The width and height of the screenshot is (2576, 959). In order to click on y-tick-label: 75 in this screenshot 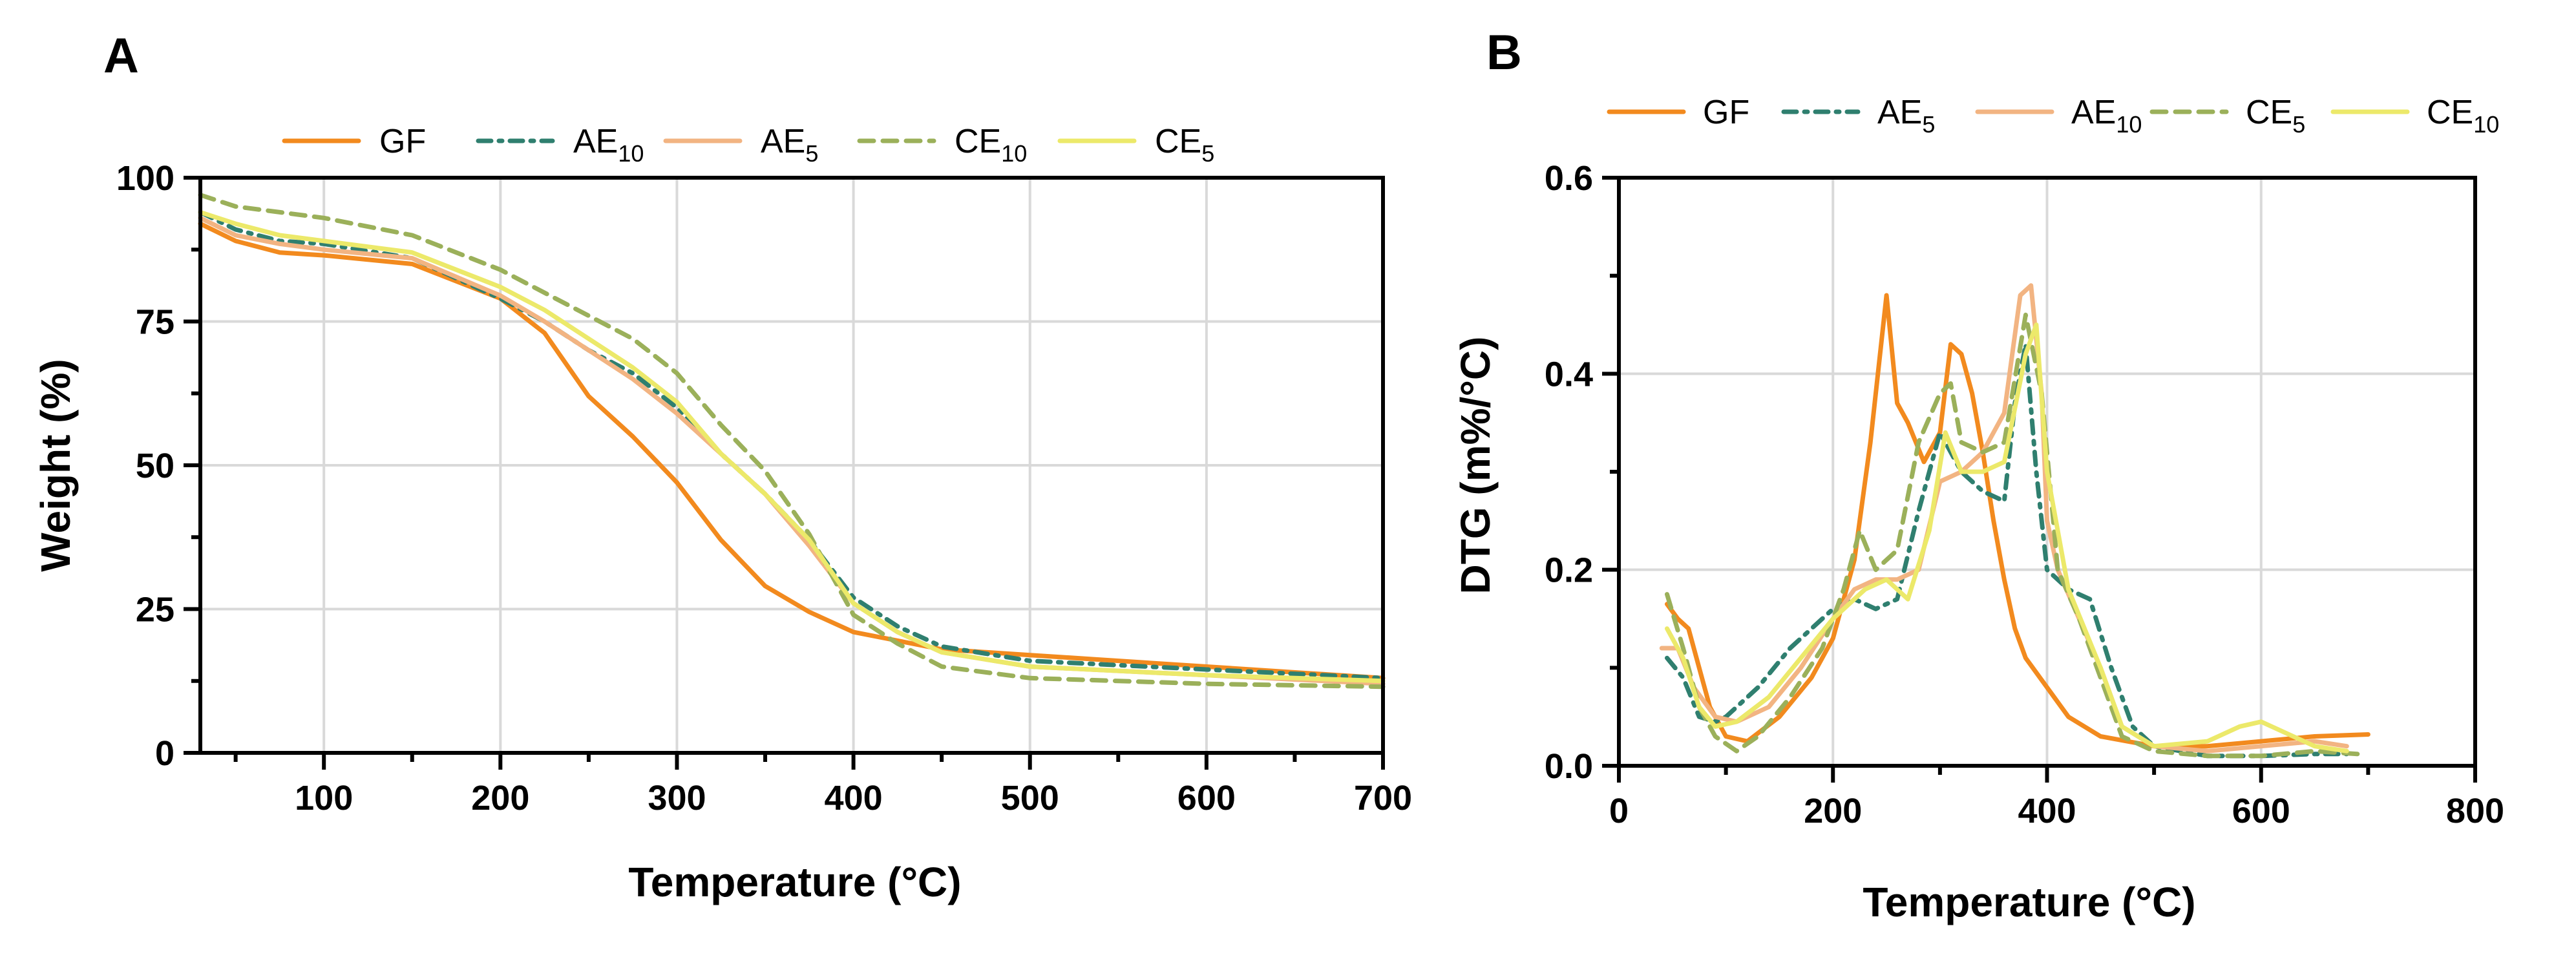, I will do `click(155, 322)`.